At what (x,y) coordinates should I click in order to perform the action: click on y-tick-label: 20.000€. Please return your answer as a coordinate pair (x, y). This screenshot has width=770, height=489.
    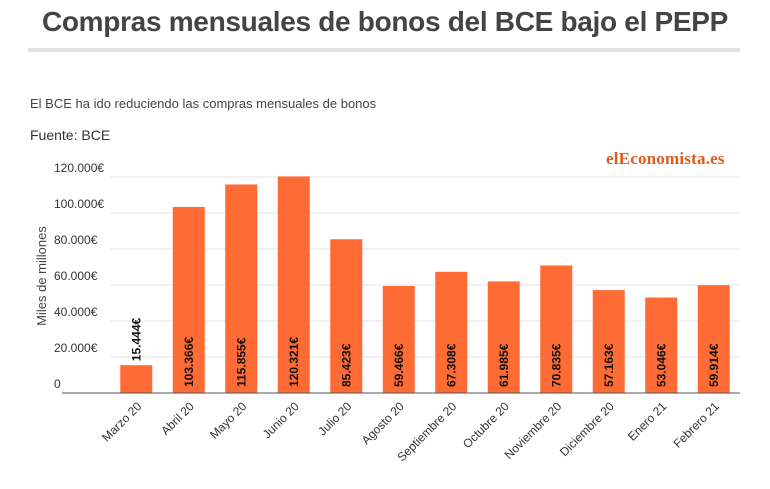
    Looking at the image, I should click on (76, 348).